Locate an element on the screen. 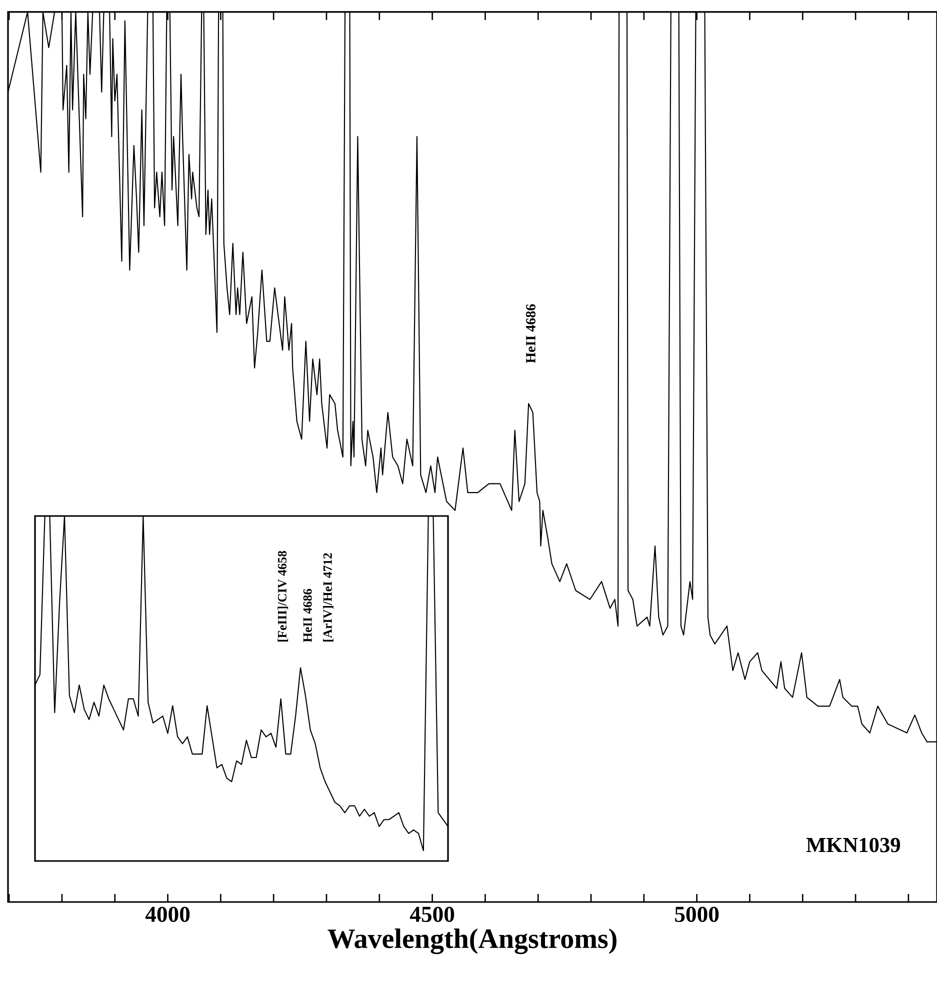  x-tick-label: 4000 is located at coordinates (167, 914).